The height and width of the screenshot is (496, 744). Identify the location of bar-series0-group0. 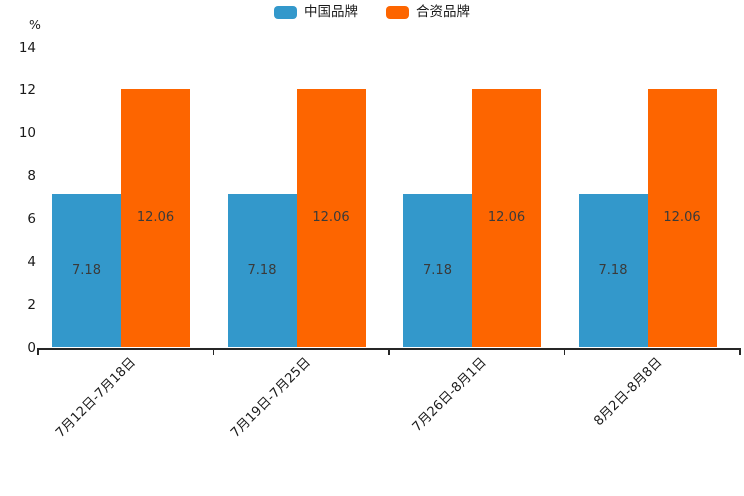
(86, 270).